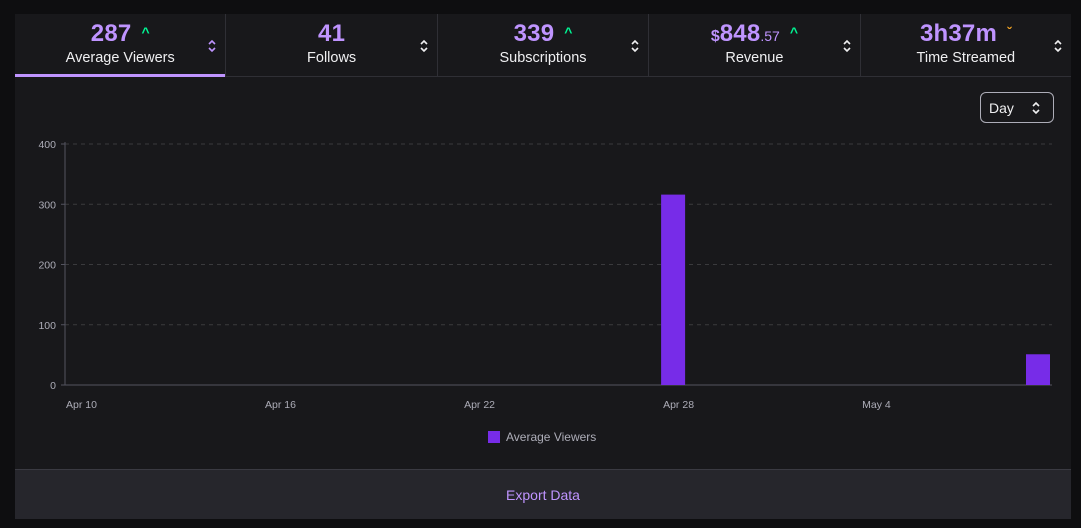  Describe the element at coordinates (47, 145) in the screenshot. I see `y-tick-label: 400` at that location.